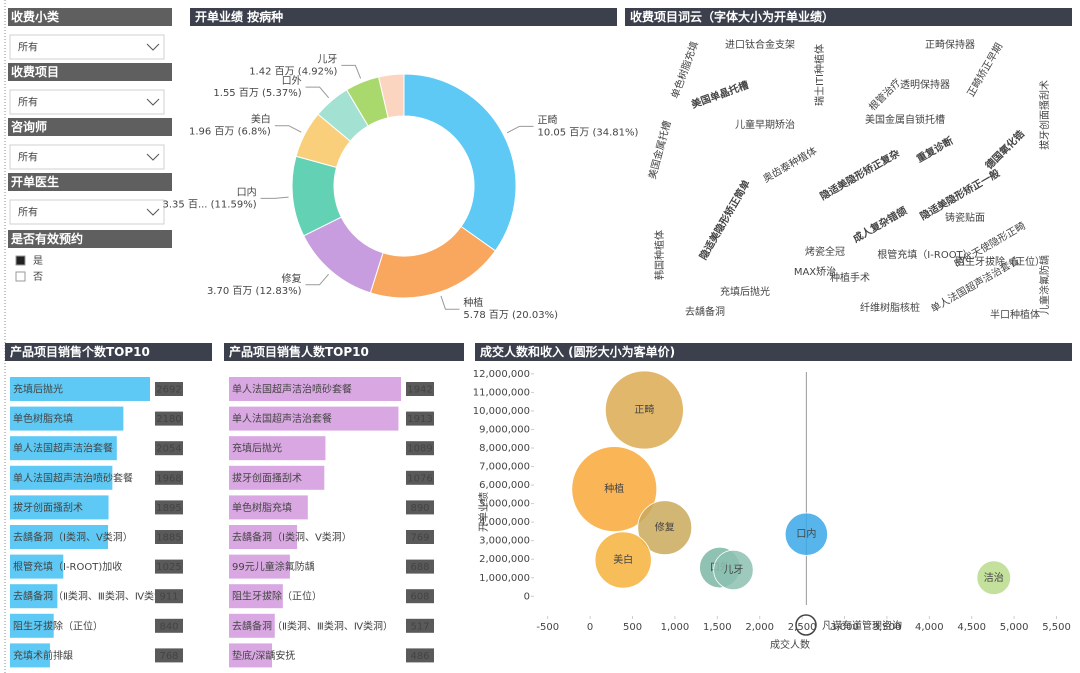 This screenshot has height=673, width=1080. What do you see at coordinates (168, 508) in the screenshot?
I see `bar-value-label: 1895` at bounding box center [168, 508].